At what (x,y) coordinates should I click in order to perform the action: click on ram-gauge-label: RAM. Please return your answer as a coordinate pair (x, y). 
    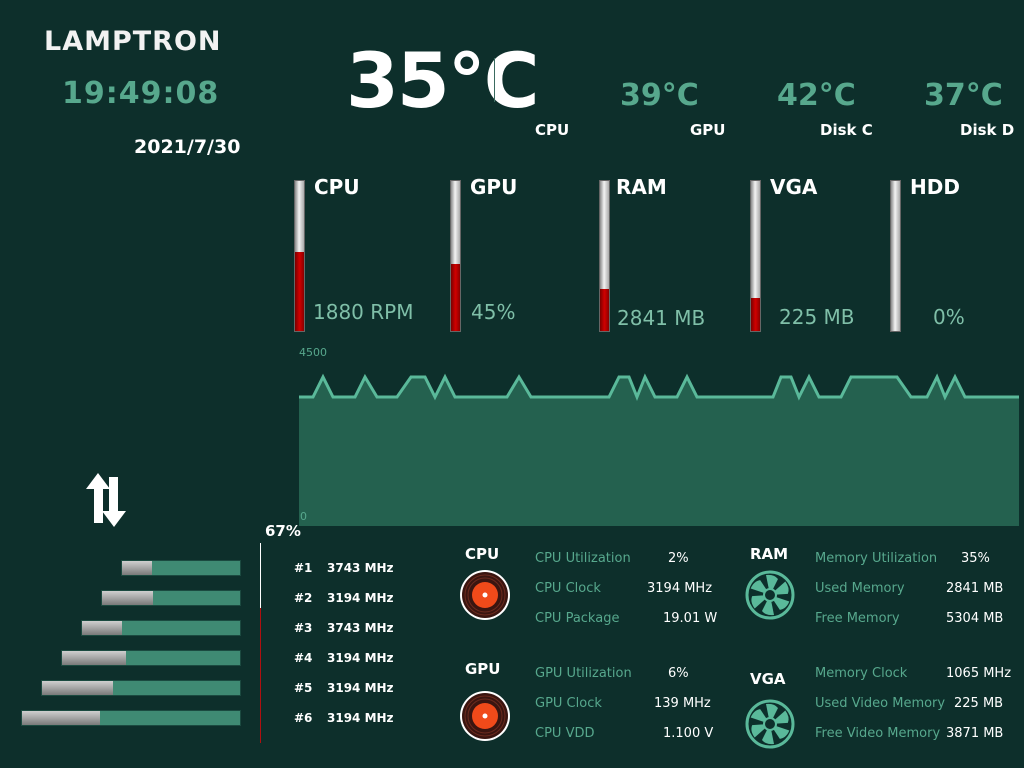
    Looking at the image, I should click on (641, 187).